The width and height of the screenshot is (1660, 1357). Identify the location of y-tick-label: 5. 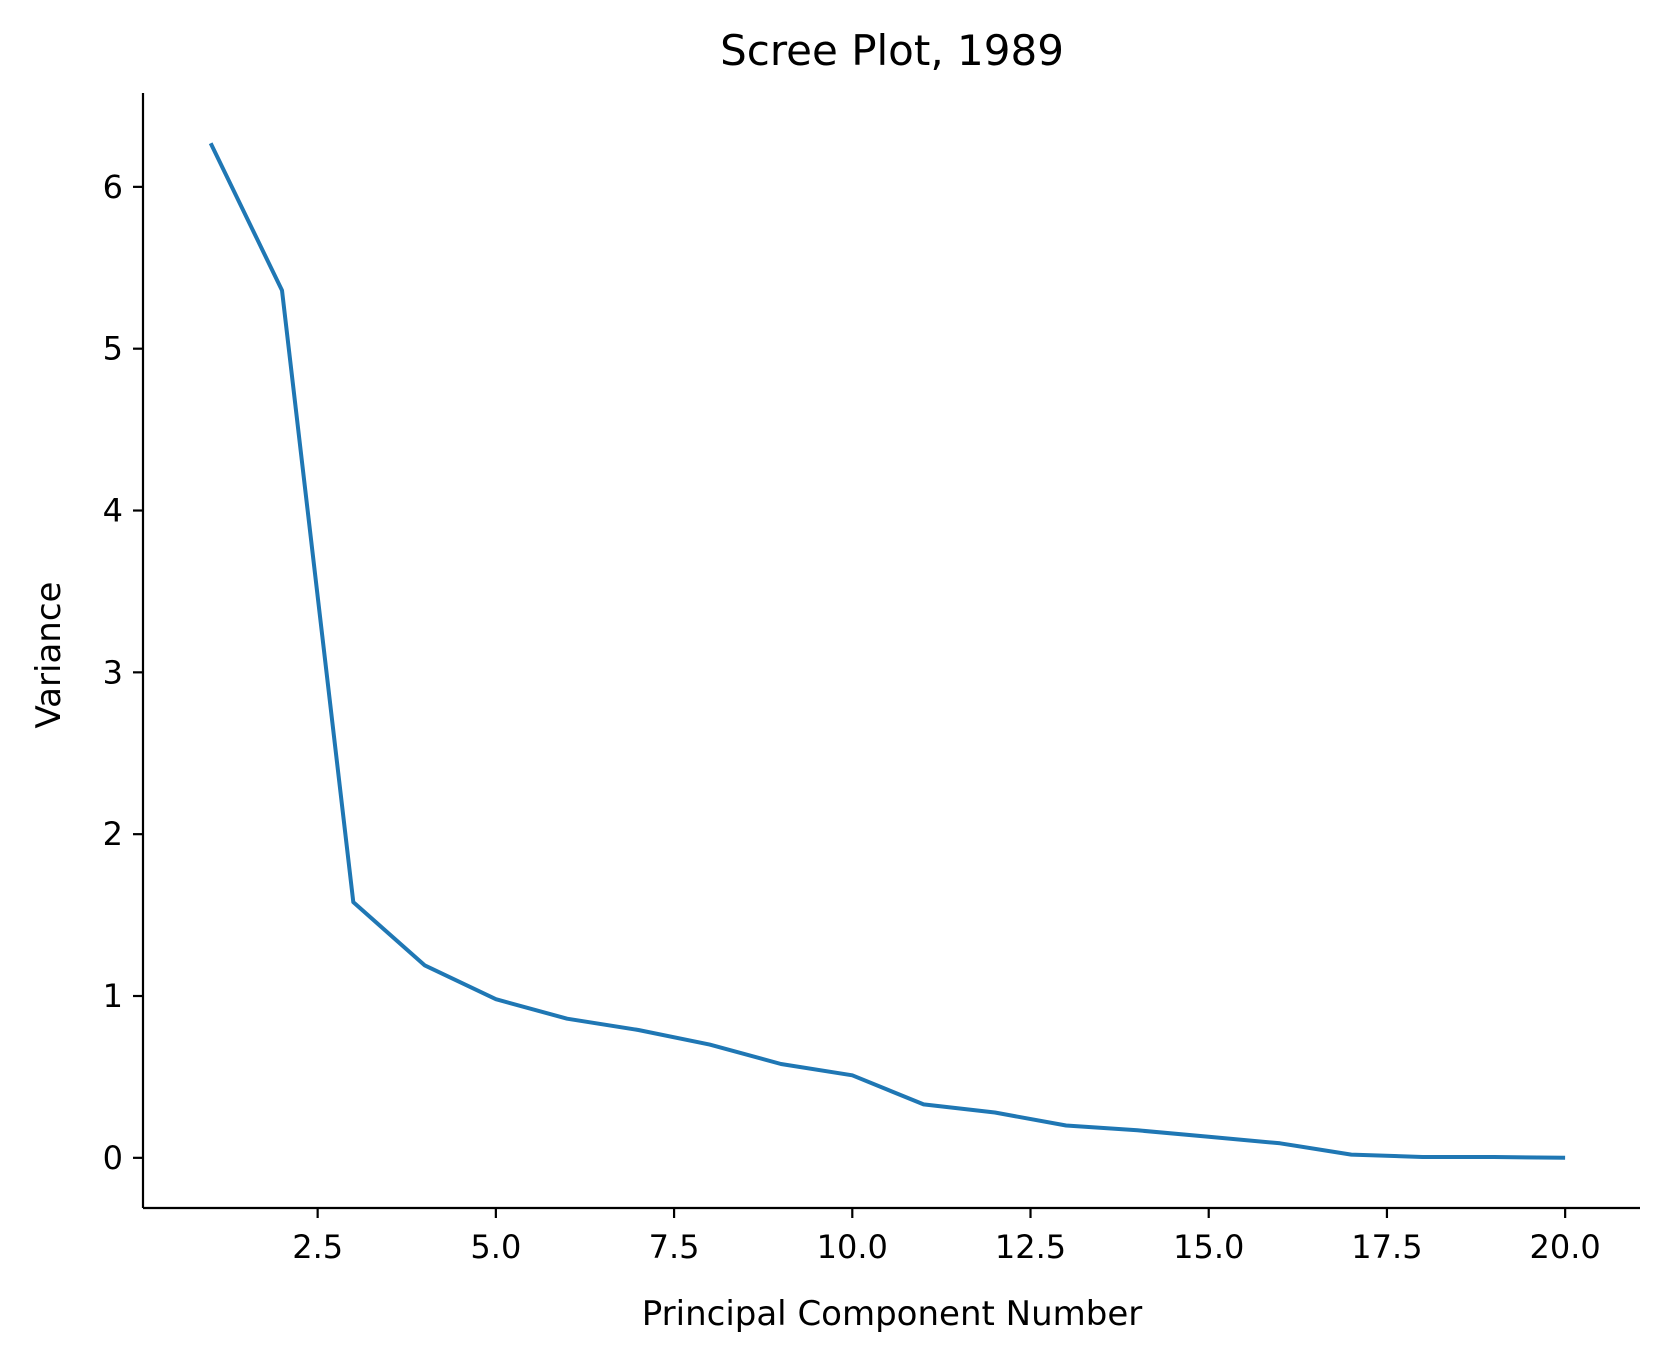
(113, 349).